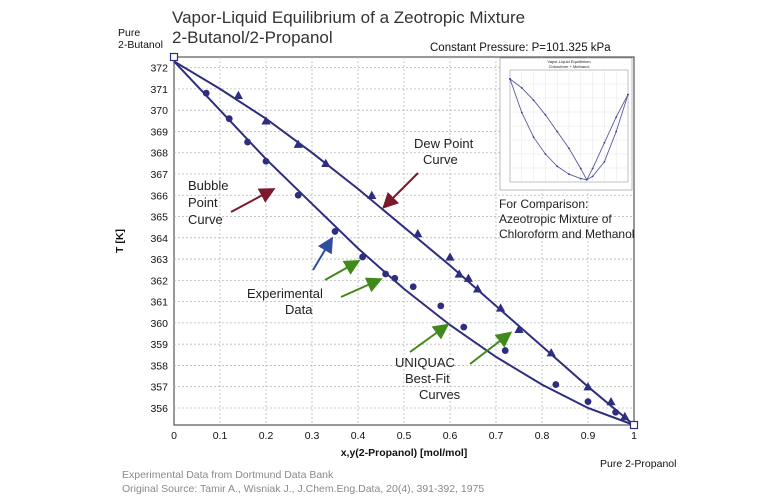 The width and height of the screenshot is (768, 499). What do you see at coordinates (634, 425) in the screenshot?
I see `pure-propanol-marker` at bounding box center [634, 425].